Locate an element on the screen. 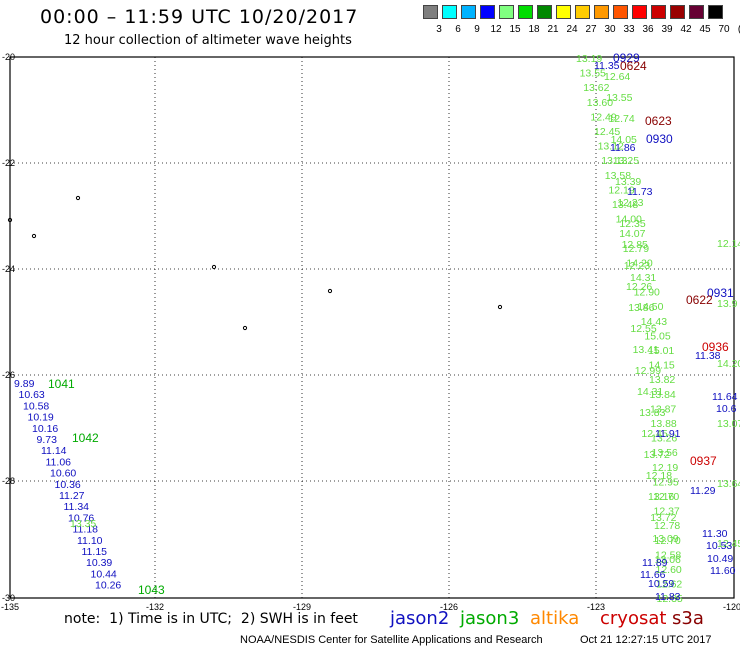  swh-value-jason2: 11.73 is located at coordinates (640, 192).